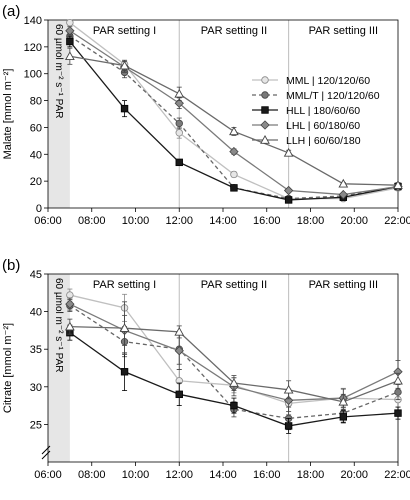 Image resolution: width=410 pixels, height=500 pixels. What do you see at coordinates (328, 81) in the screenshot?
I see `legend-label: MML | 120/120/60` at bounding box center [328, 81].